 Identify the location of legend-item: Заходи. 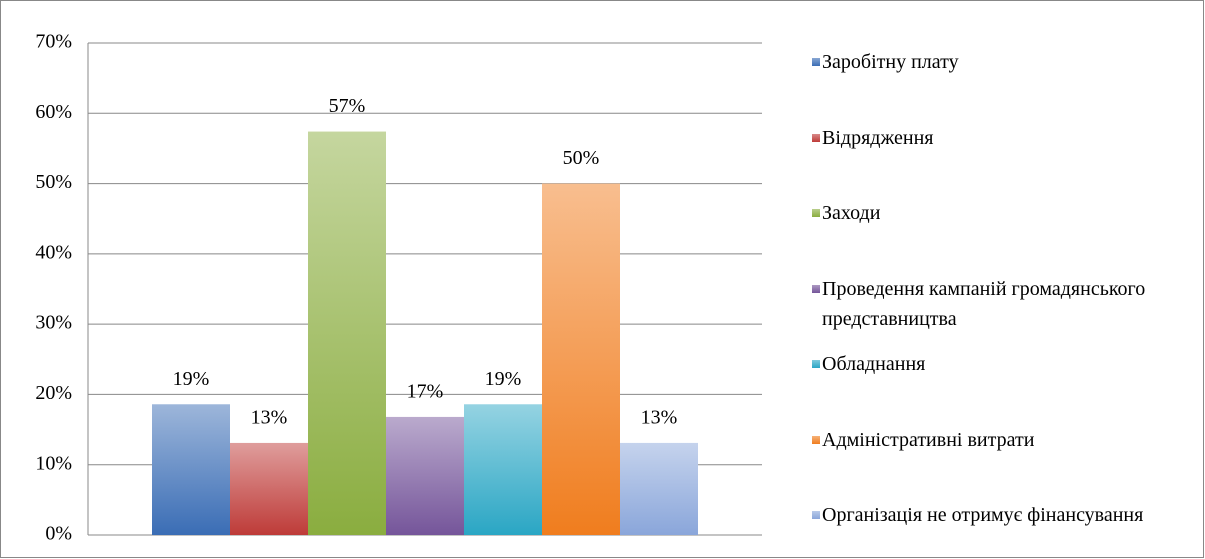
(1004, 213).